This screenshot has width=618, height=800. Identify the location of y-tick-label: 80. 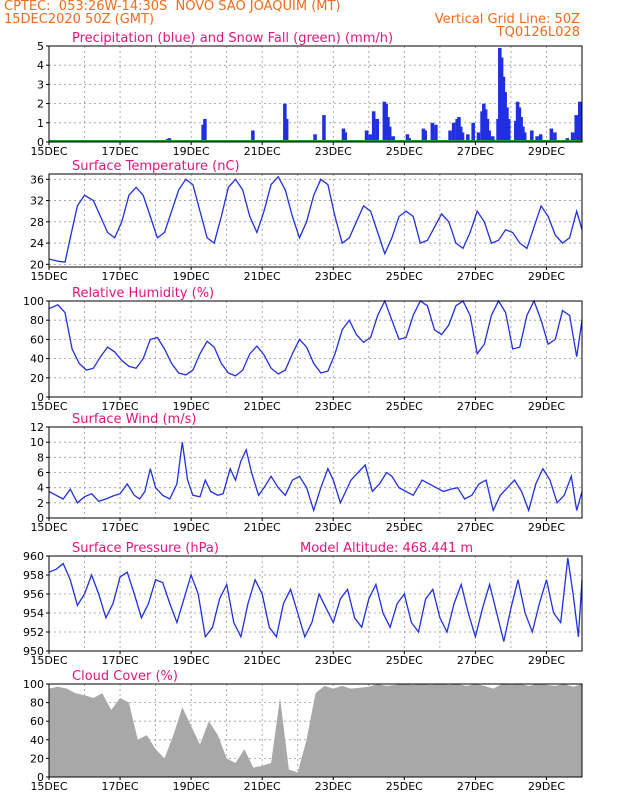
(37, 320).